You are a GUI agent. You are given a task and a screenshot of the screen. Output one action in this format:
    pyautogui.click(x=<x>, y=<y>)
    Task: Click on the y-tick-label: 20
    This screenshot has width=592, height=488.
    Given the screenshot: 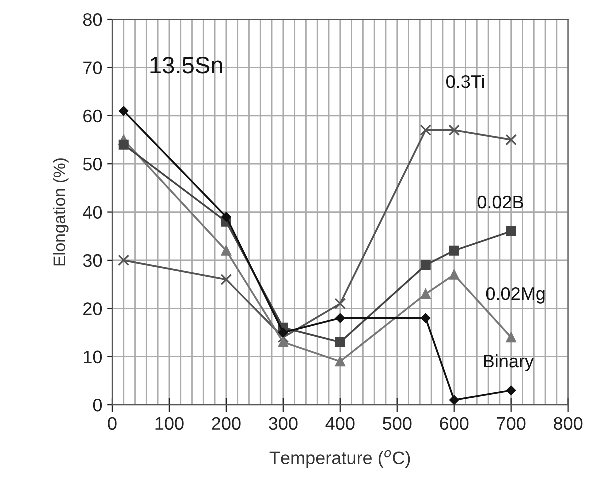 What is the action you would take?
    pyautogui.click(x=93, y=309)
    